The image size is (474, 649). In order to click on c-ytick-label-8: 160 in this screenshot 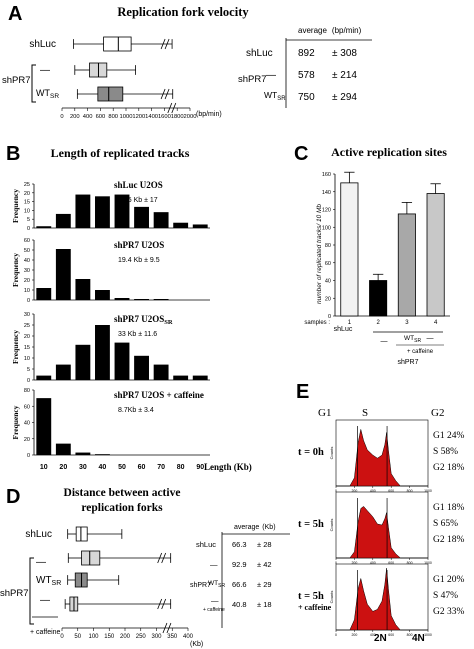, I will do `click(326, 175)`.